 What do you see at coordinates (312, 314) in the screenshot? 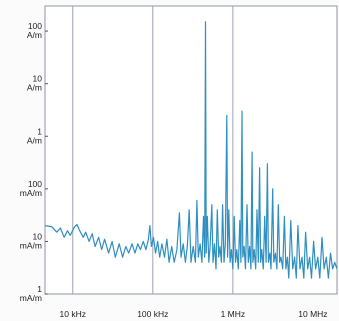
I see `x-tick-label: 10 MHz` at bounding box center [312, 314].